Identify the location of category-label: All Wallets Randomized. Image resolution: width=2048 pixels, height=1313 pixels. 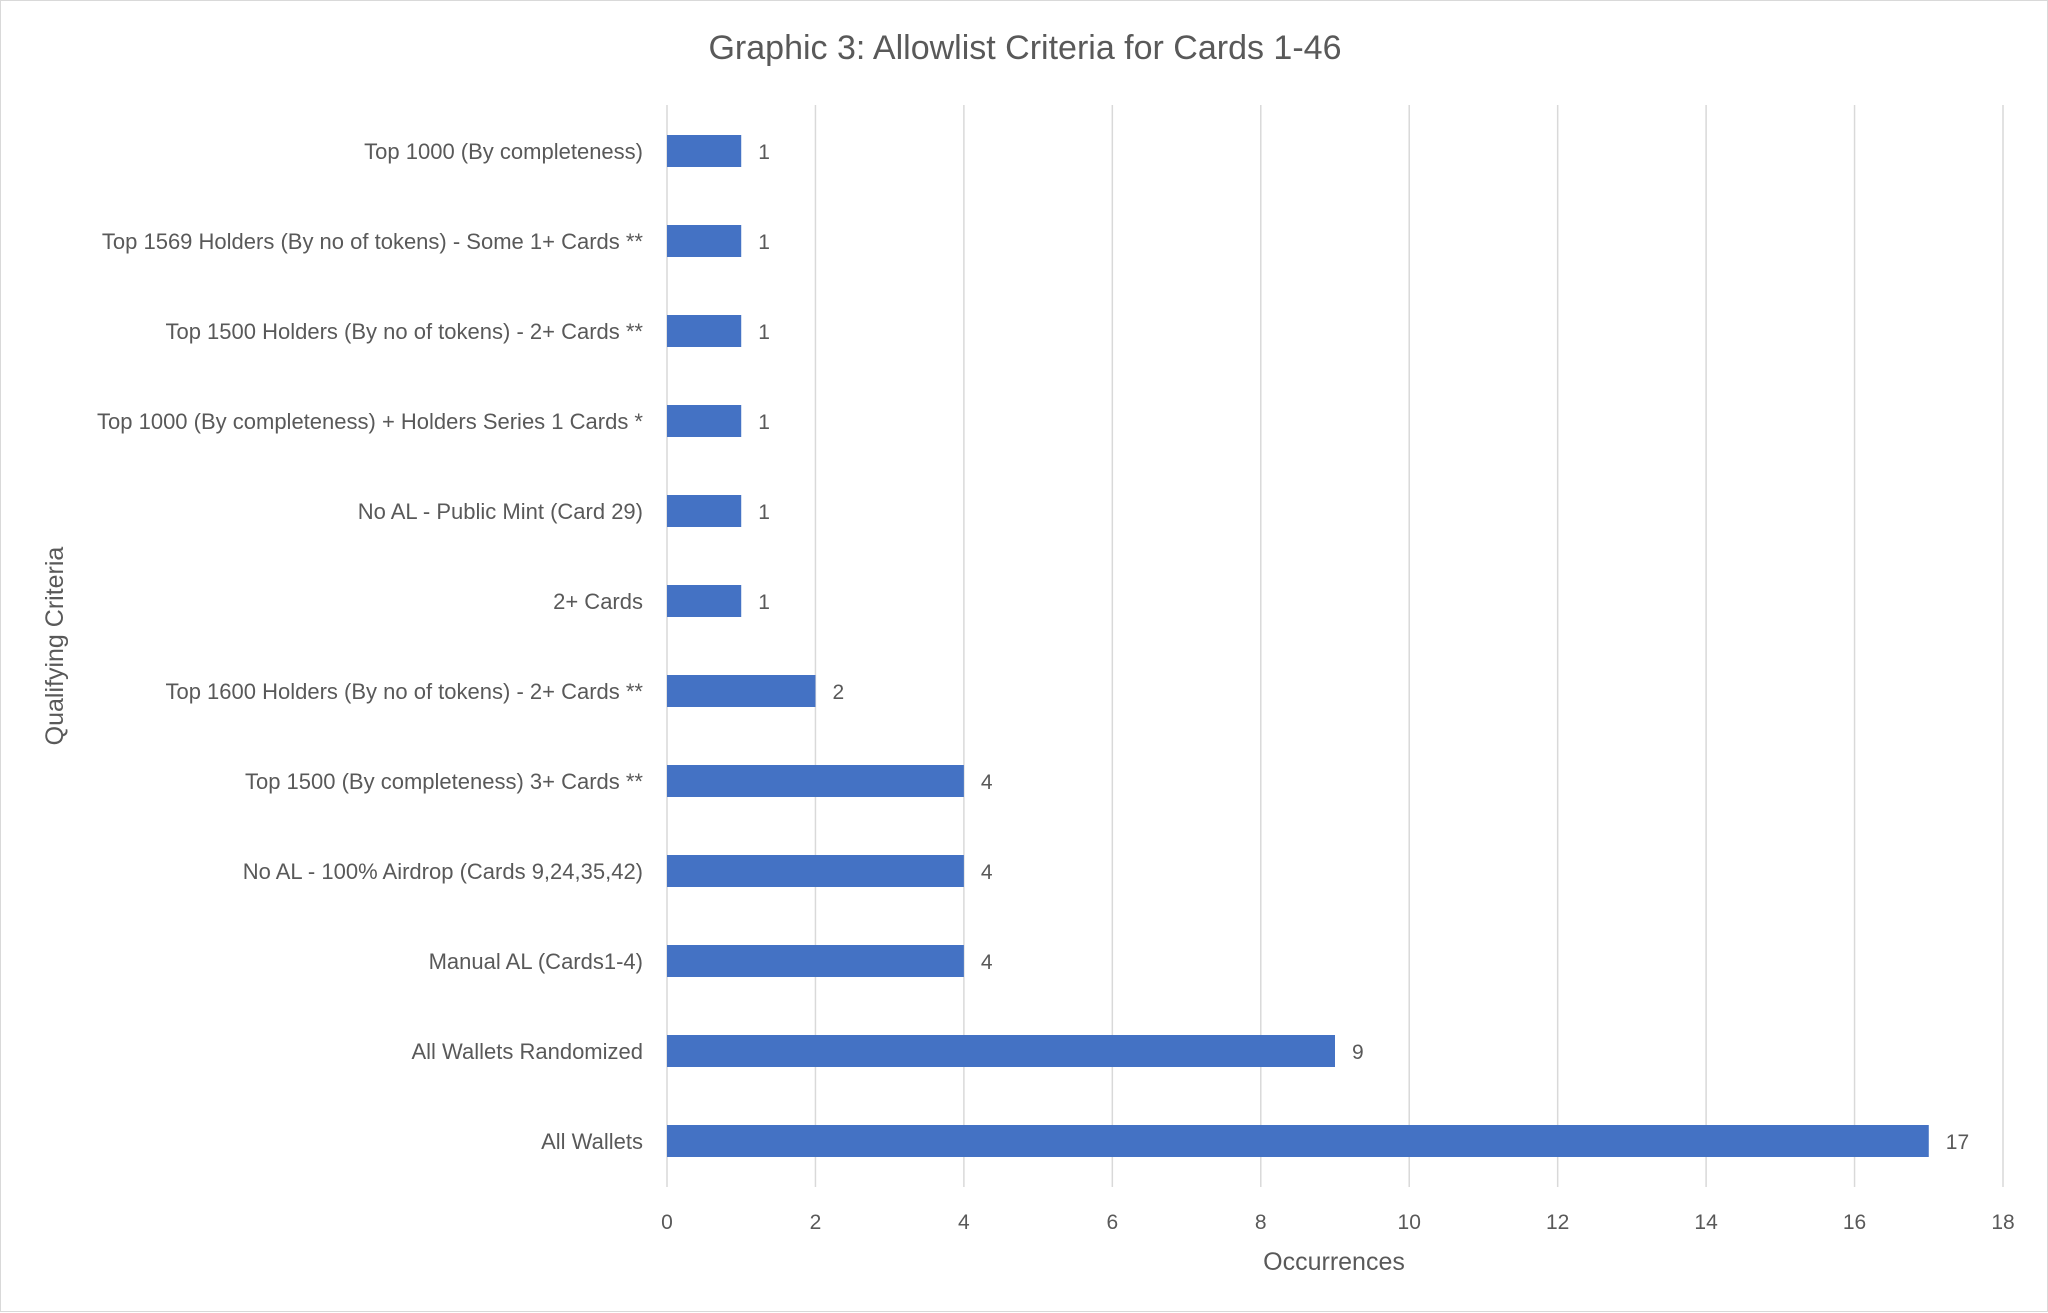
(528, 1051).